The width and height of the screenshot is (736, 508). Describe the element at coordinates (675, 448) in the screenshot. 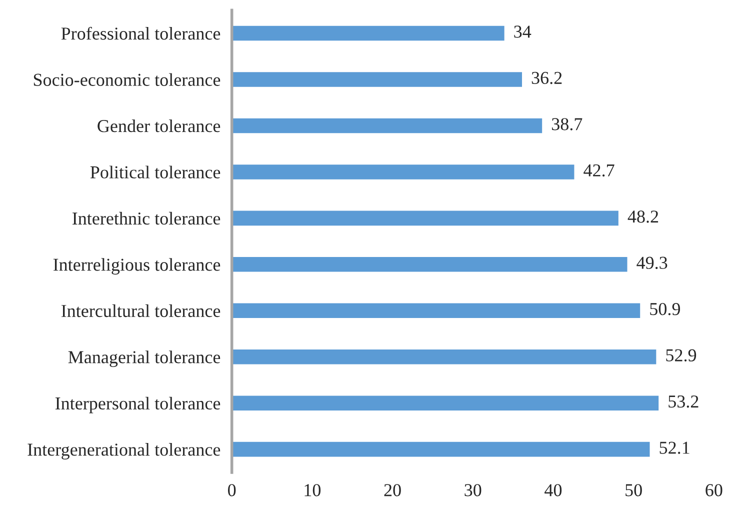

I see `data-label: 52.1` at that location.